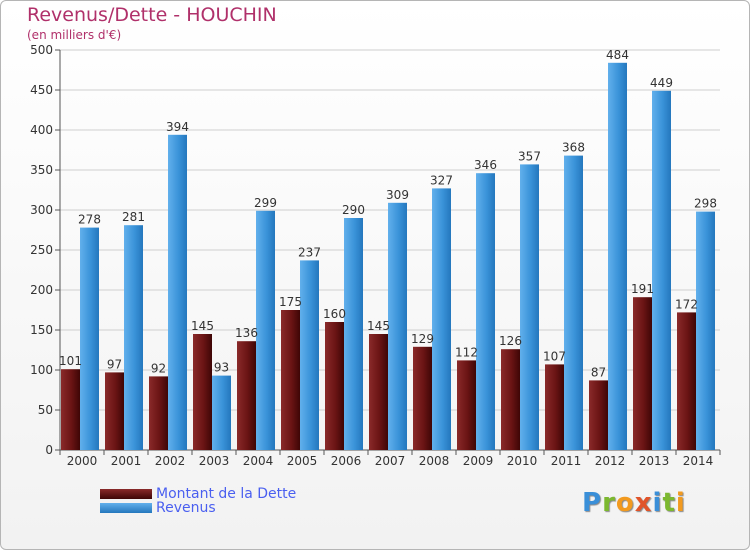 The width and height of the screenshot is (750, 550). I want to click on legend-swatch-revenue, so click(126, 508).